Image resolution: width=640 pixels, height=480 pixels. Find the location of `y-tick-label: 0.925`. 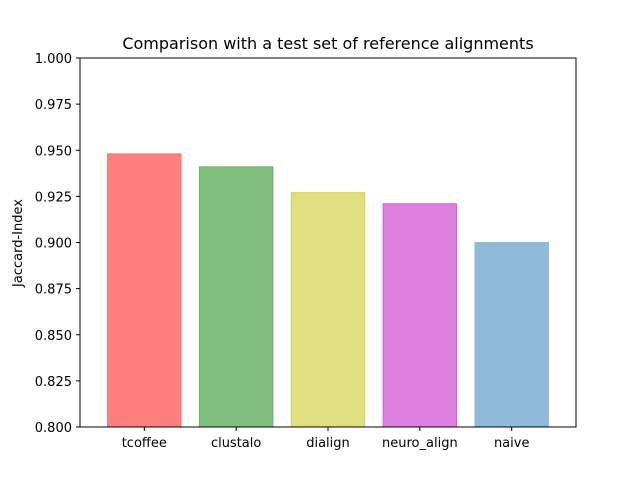

y-tick-label: 0.925 is located at coordinates (53, 197).